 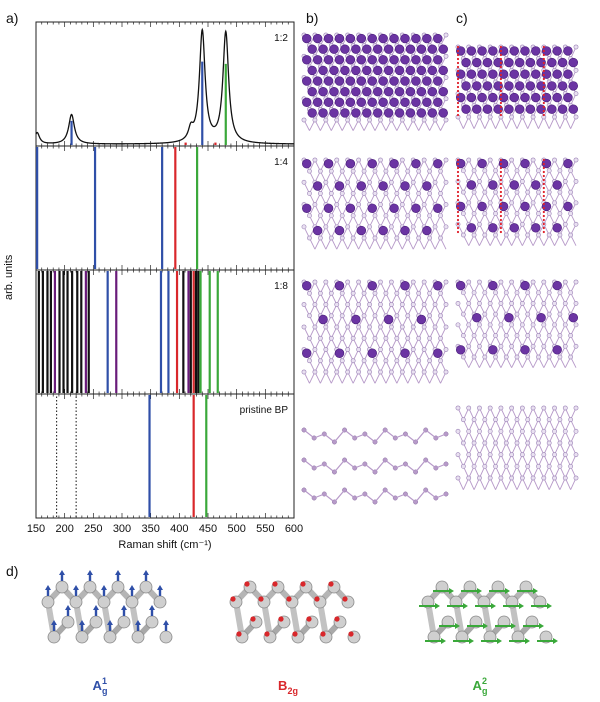 I want to click on panel-ratio-label: 1:2, so click(x=281, y=38).